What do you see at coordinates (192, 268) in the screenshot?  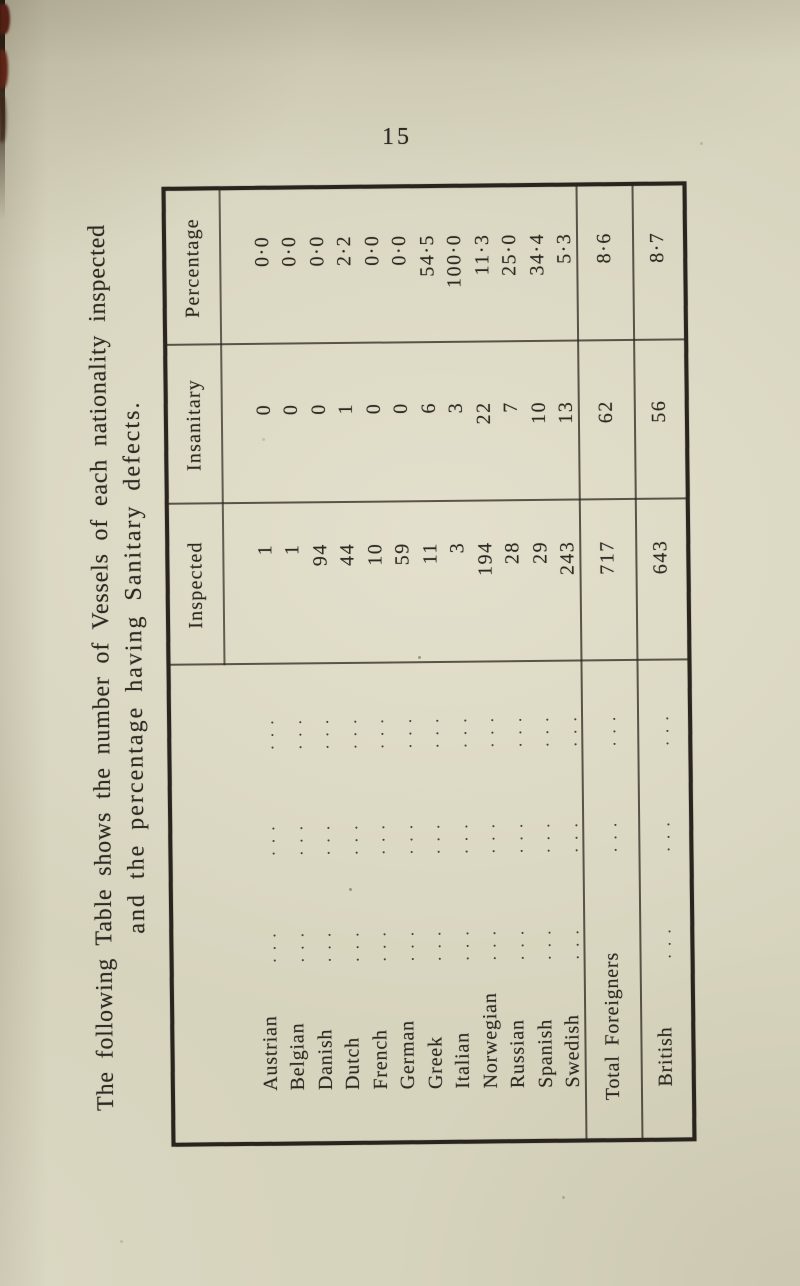 I see `column-header-percentage: Percentage` at bounding box center [192, 268].